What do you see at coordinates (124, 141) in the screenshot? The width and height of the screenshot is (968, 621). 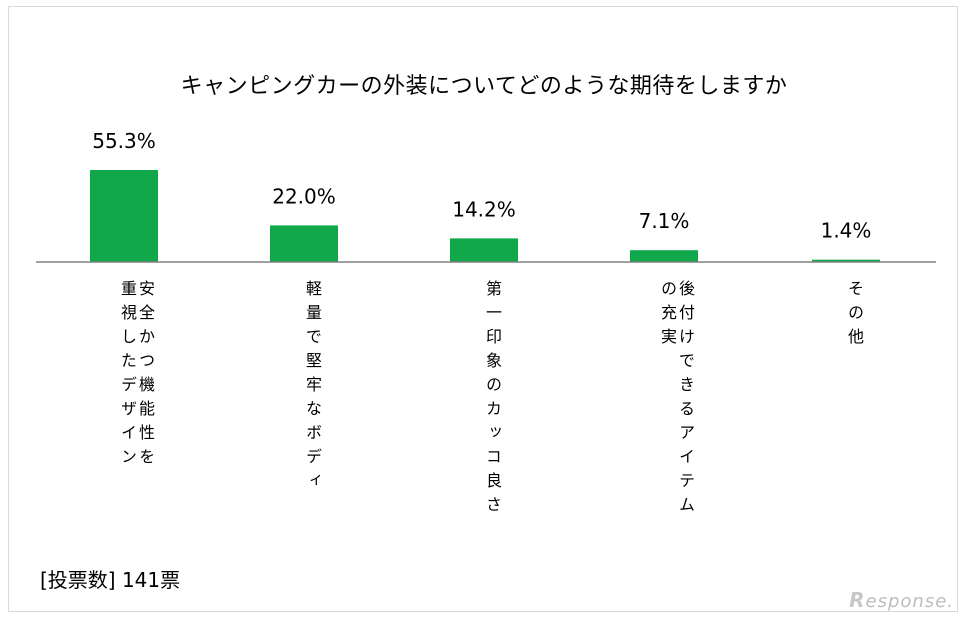 I see `value-label-1: 55.3%` at bounding box center [124, 141].